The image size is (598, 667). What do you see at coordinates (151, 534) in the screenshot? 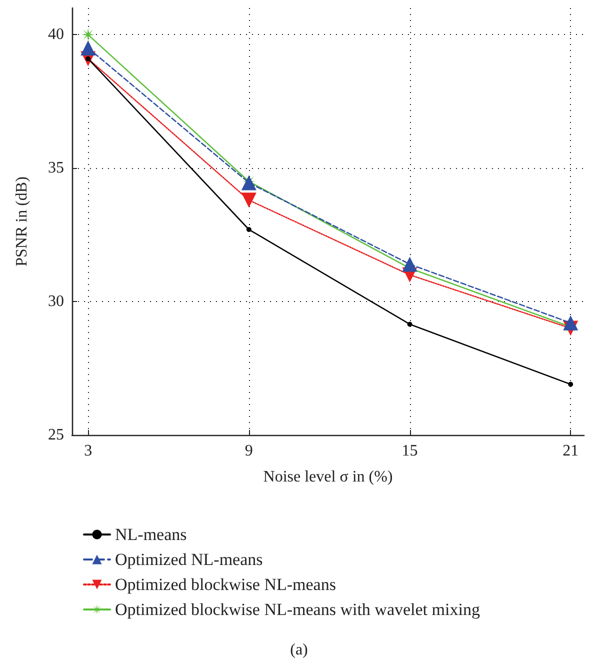
I see `legend-label: NL-means` at bounding box center [151, 534].